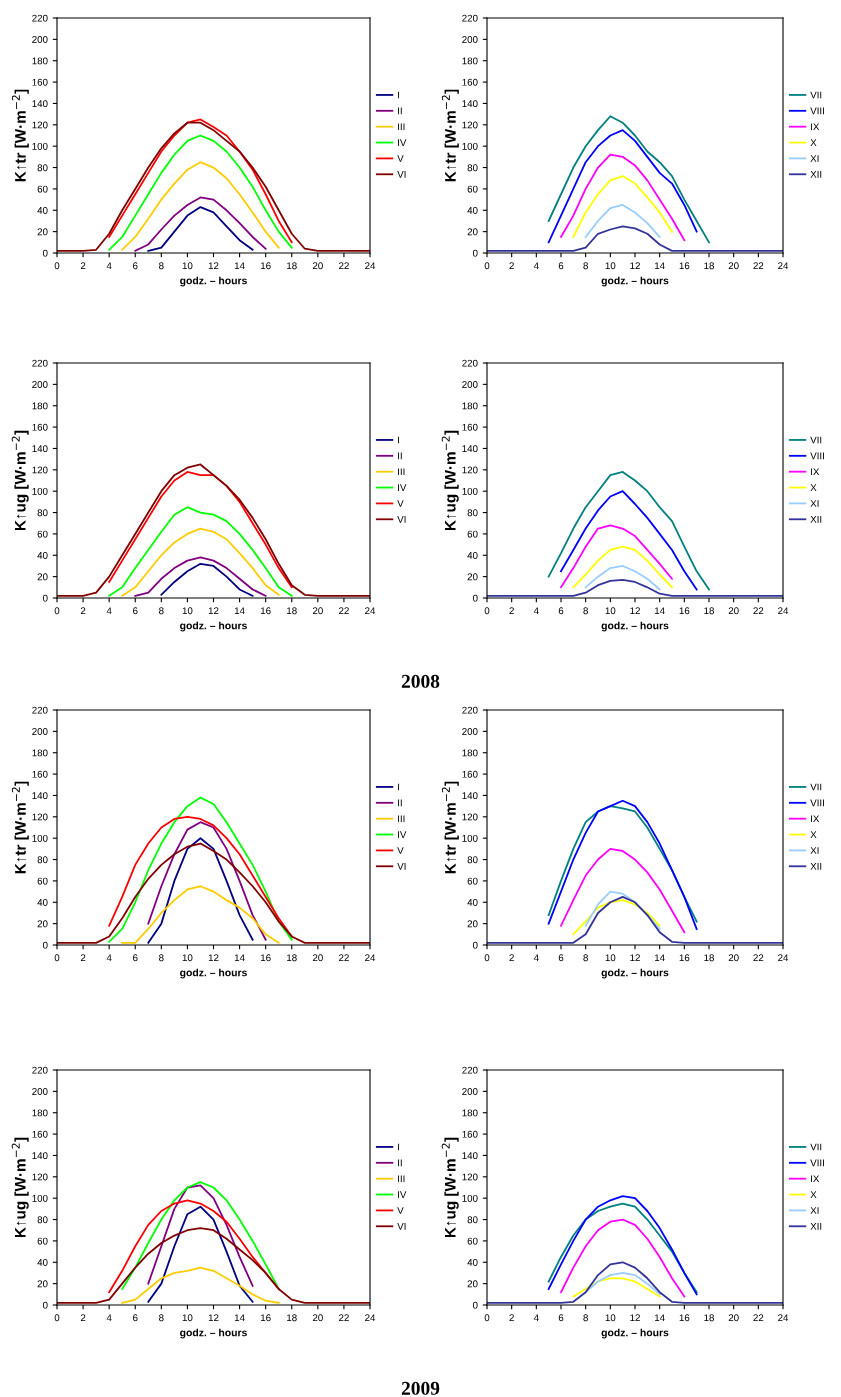 The image size is (841, 1397). What do you see at coordinates (402, 1194) in the screenshot?
I see `legend-label: IV` at bounding box center [402, 1194].